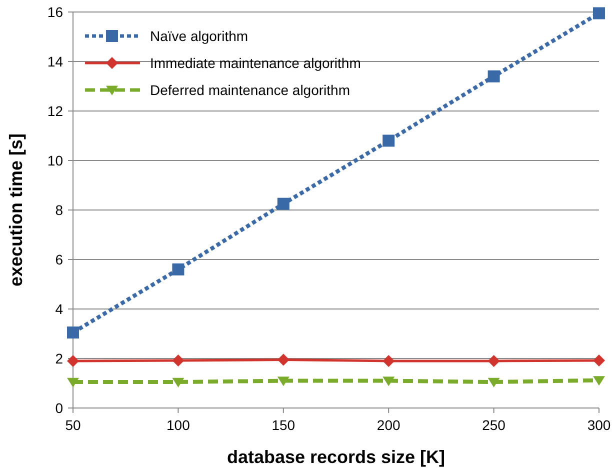 The image size is (613, 473). Describe the element at coordinates (388, 425) in the screenshot. I see `x-tick-label: 200` at that location.